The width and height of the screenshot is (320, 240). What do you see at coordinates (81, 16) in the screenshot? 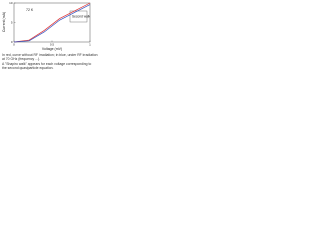
I see `annotation: Second walk` at bounding box center [81, 16].